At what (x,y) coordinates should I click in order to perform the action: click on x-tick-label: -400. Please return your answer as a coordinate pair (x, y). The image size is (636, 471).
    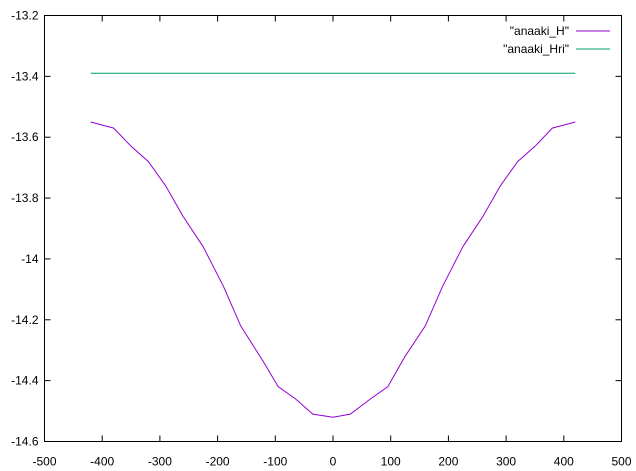
    Looking at the image, I should click on (102, 462).